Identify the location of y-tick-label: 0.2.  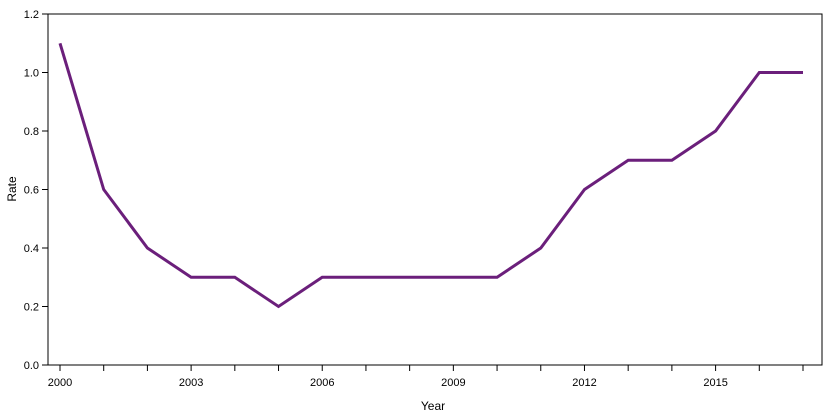
(31, 308).